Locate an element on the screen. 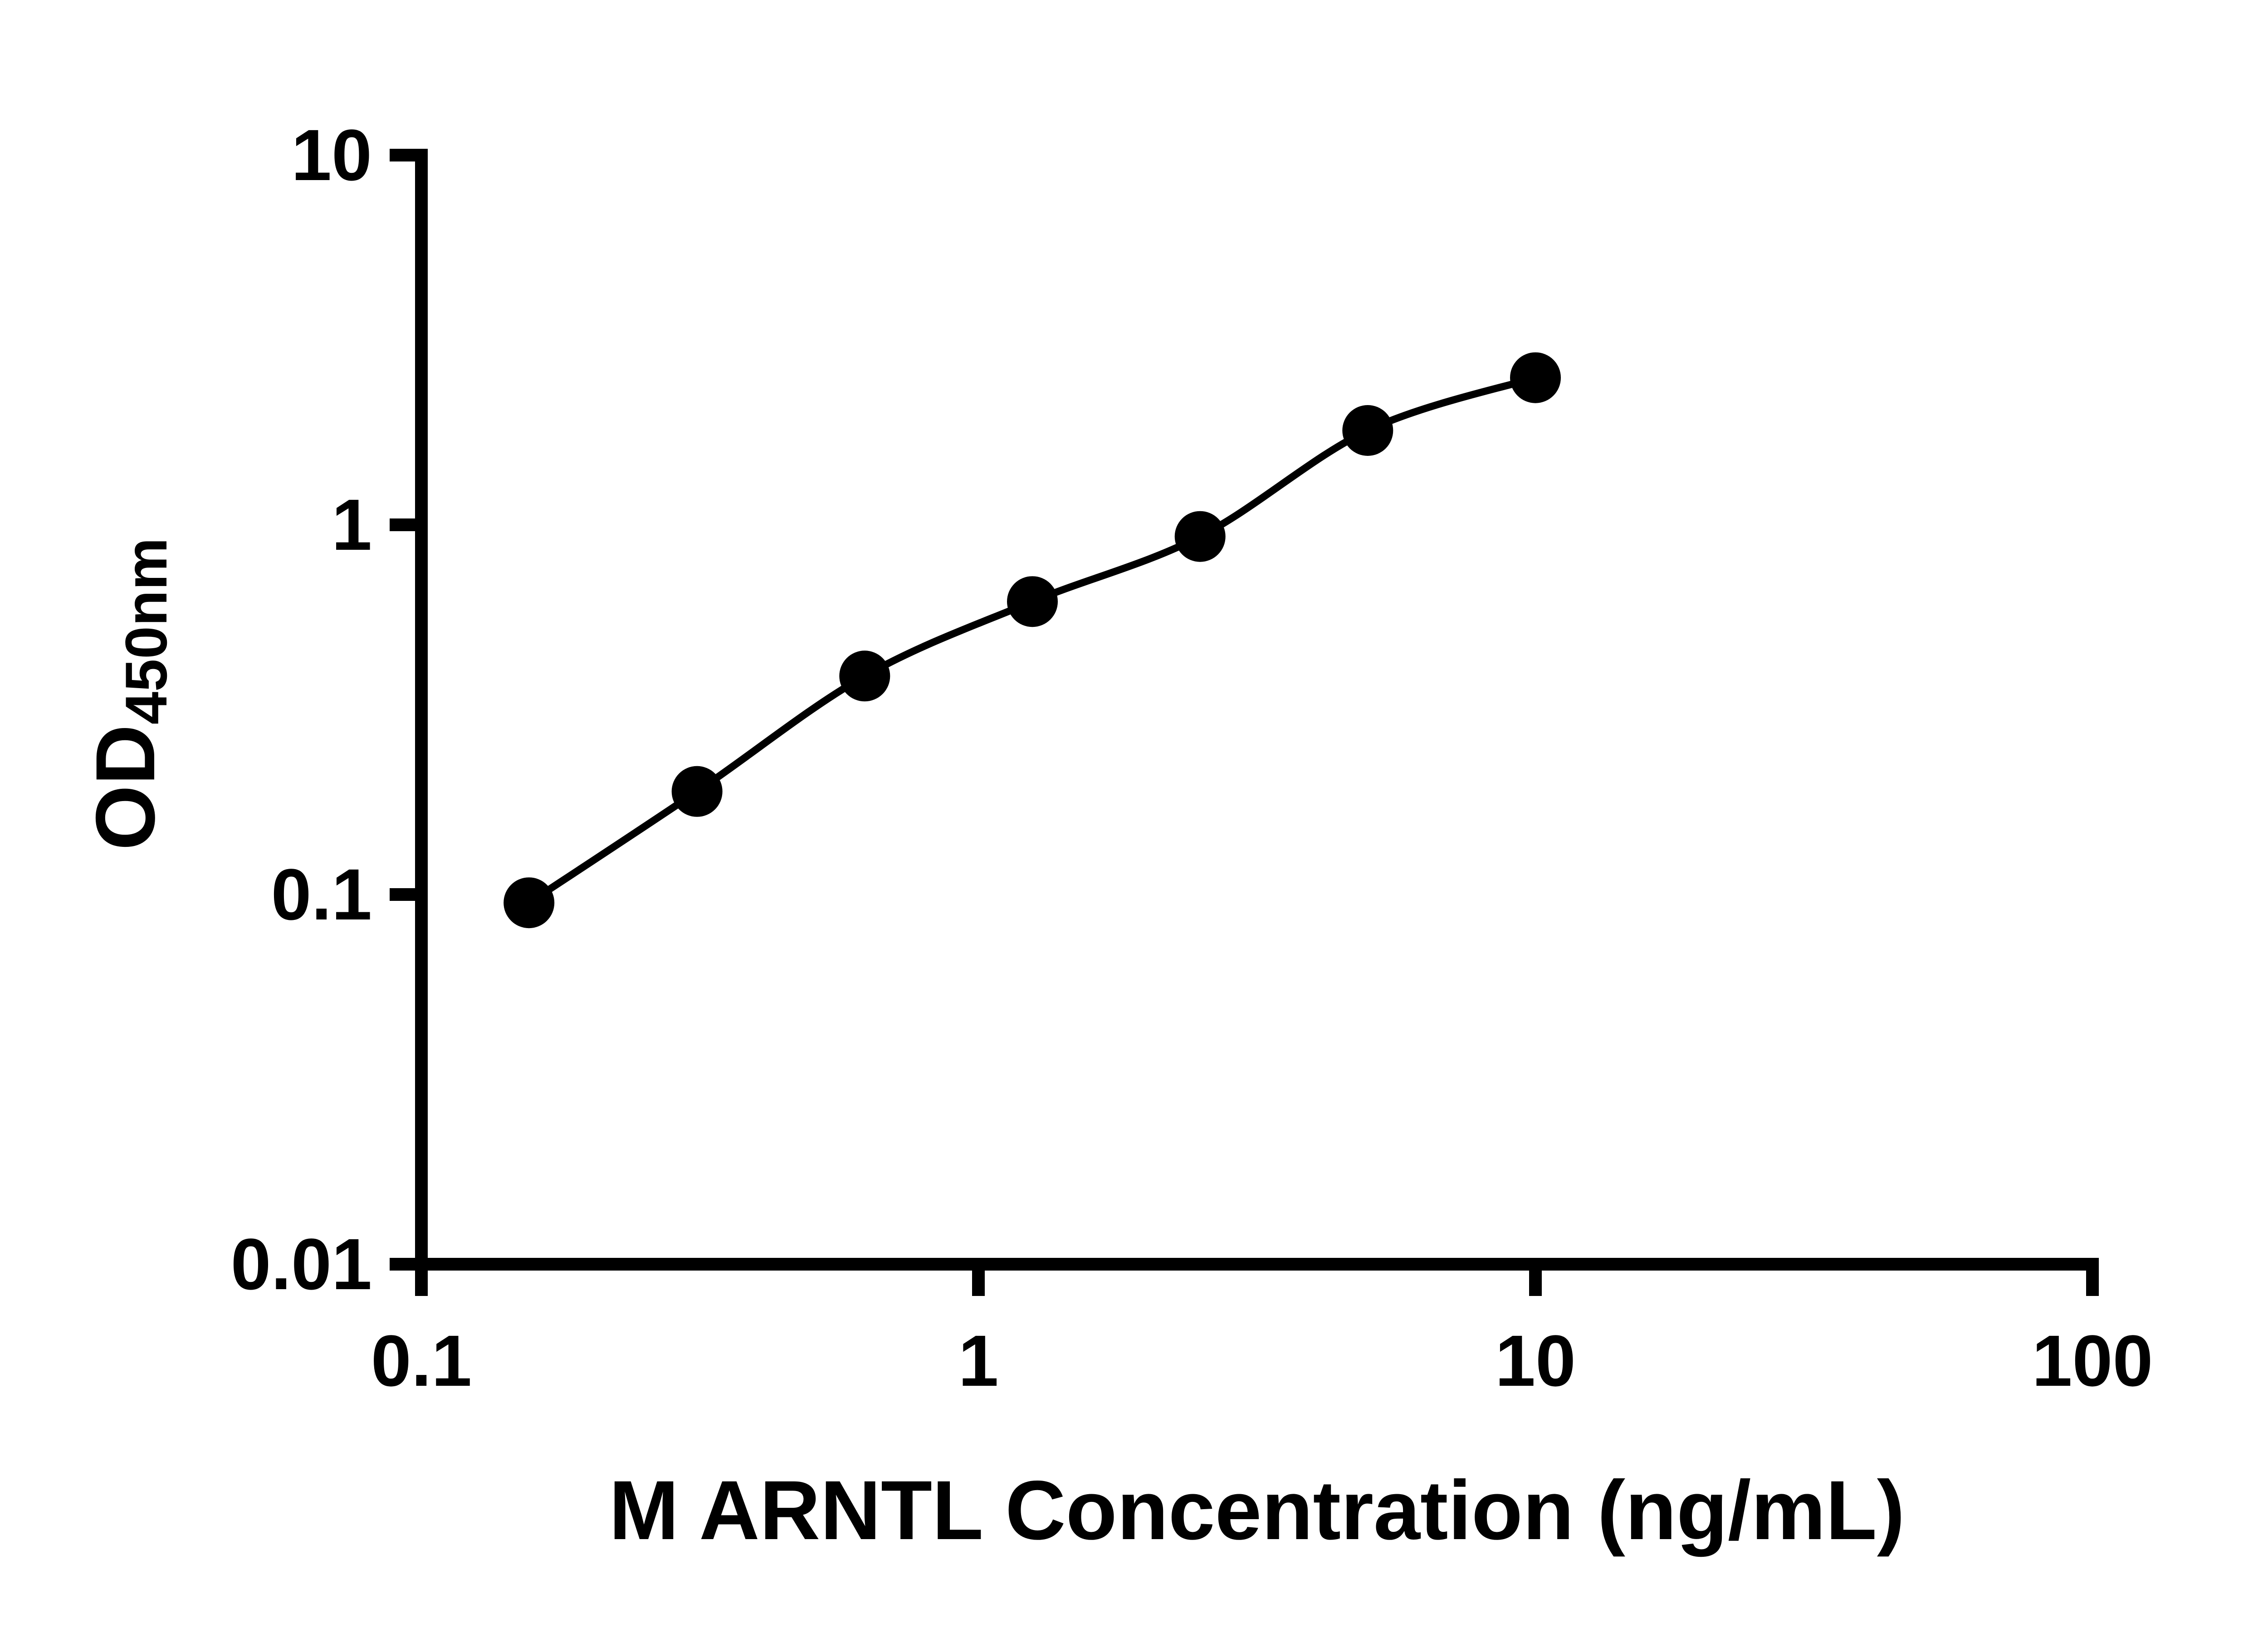  x-tick-label: 10 is located at coordinates (1536, 1360).